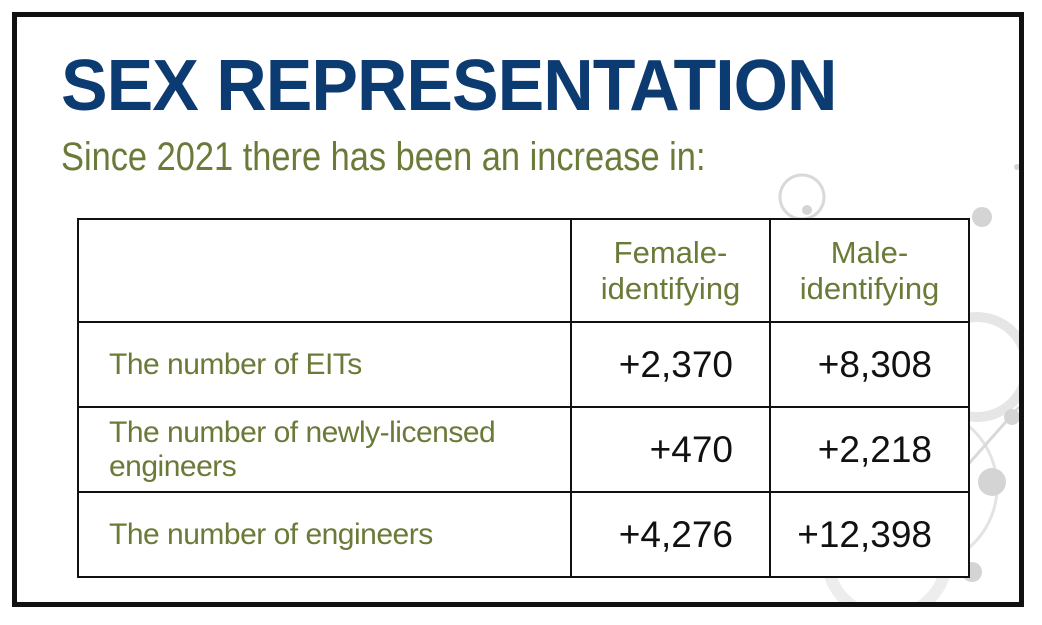 The width and height of the screenshot is (1042, 625). What do you see at coordinates (670, 449) in the screenshot?
I see `value-cell: +470` at bounding box center [670, 449].